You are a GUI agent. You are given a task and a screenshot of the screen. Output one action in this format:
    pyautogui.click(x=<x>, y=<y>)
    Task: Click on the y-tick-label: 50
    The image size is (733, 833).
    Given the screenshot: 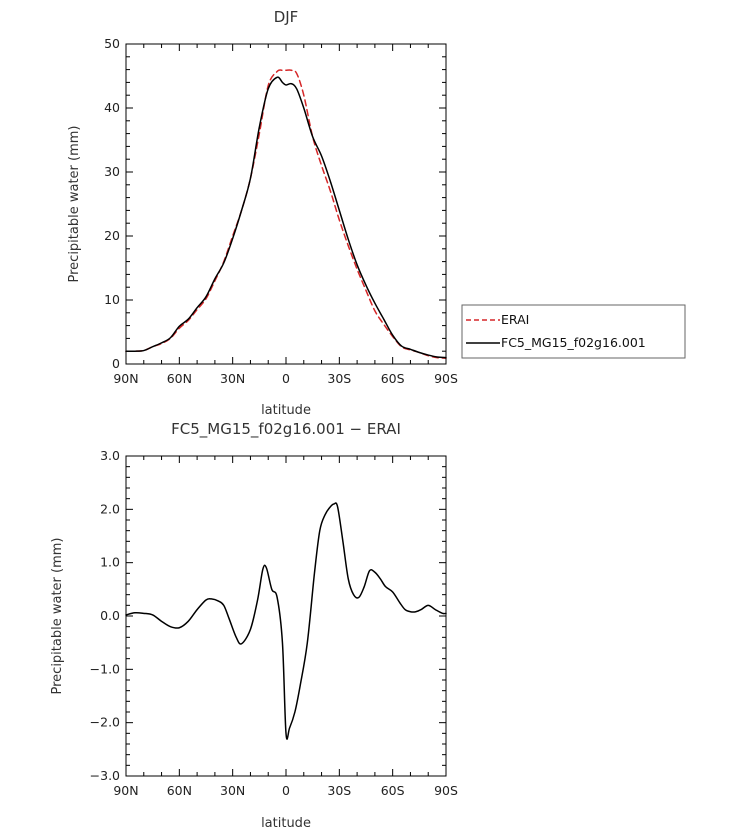 What is the action you would take?
    pyautogui.click(x=112, y=43)
    